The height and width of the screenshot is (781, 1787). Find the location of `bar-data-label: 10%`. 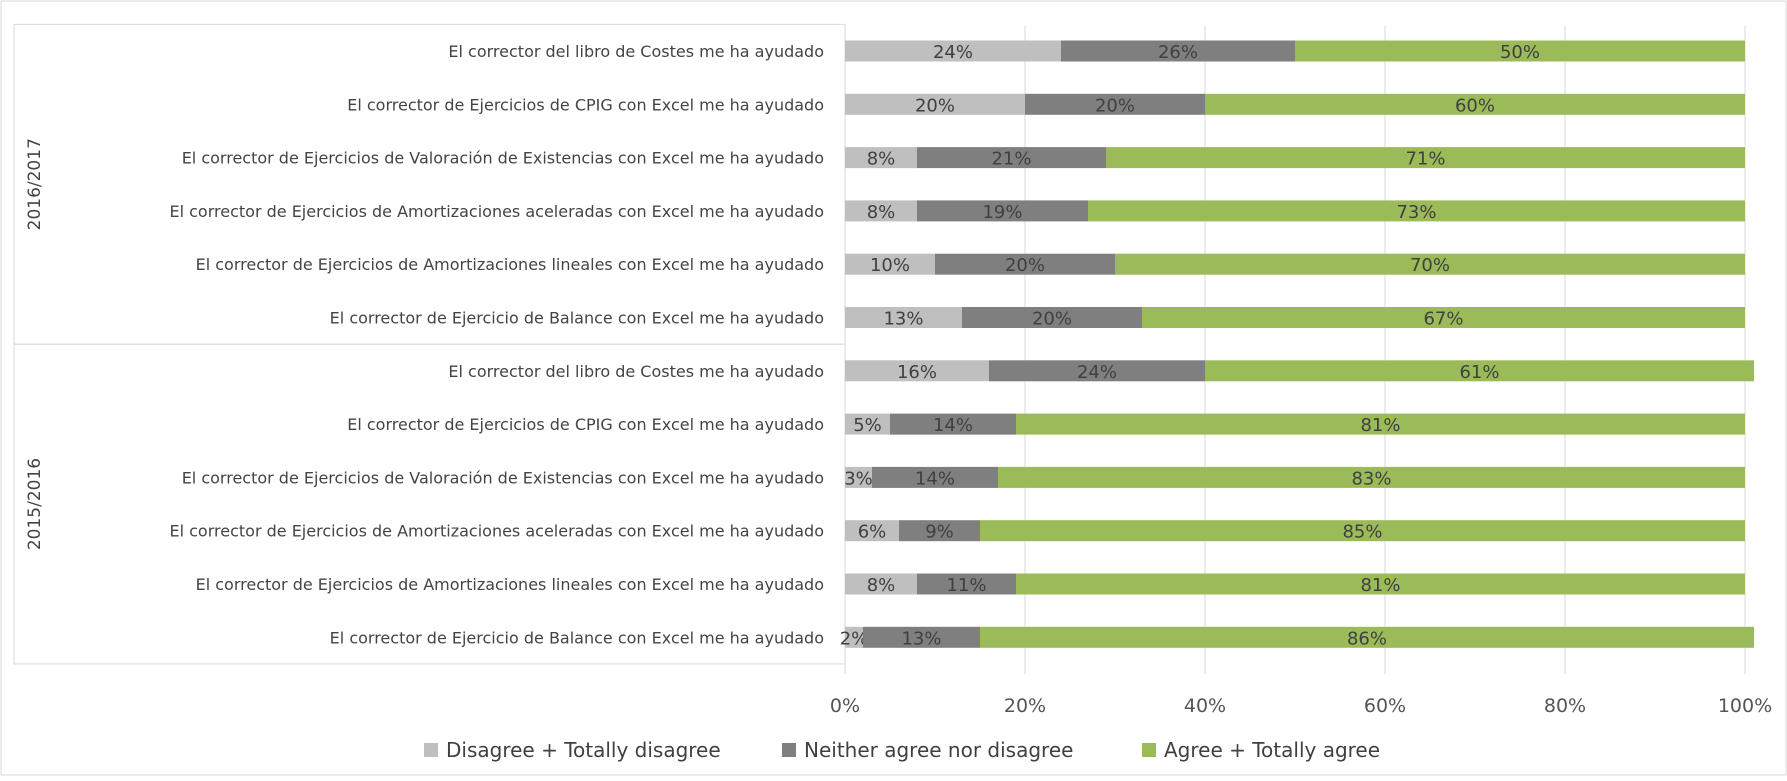

bar-data-label: 10% is located at coordinates (890, 265).